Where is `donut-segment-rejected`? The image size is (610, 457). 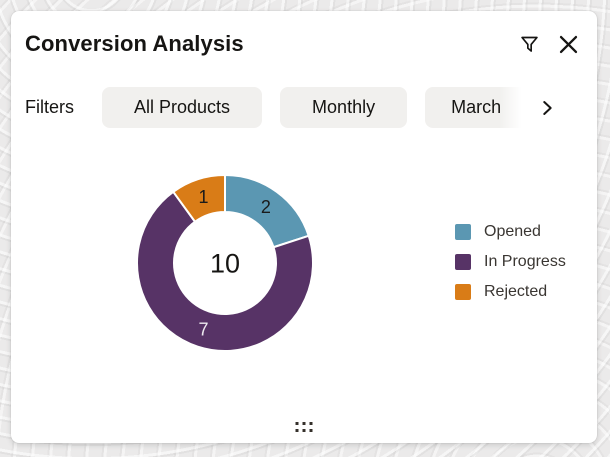
donut-segment-rejected is located at coordinates (199, 198).